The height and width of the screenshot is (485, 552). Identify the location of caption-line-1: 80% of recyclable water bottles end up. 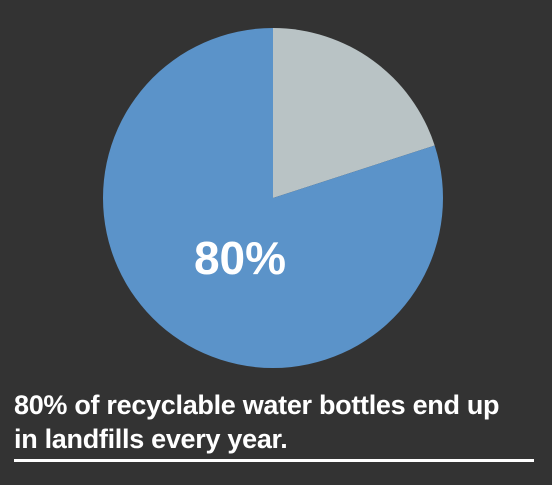
(257, 405).